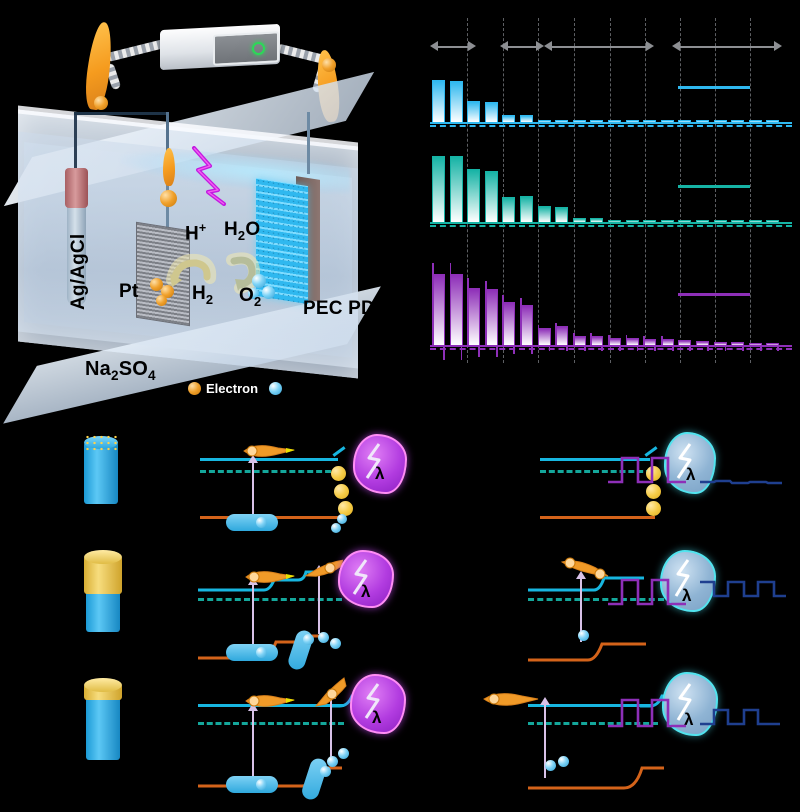  Describe the element at coordinates (615, 84) in the screenshot. I see `trace-row-blue` at that location.